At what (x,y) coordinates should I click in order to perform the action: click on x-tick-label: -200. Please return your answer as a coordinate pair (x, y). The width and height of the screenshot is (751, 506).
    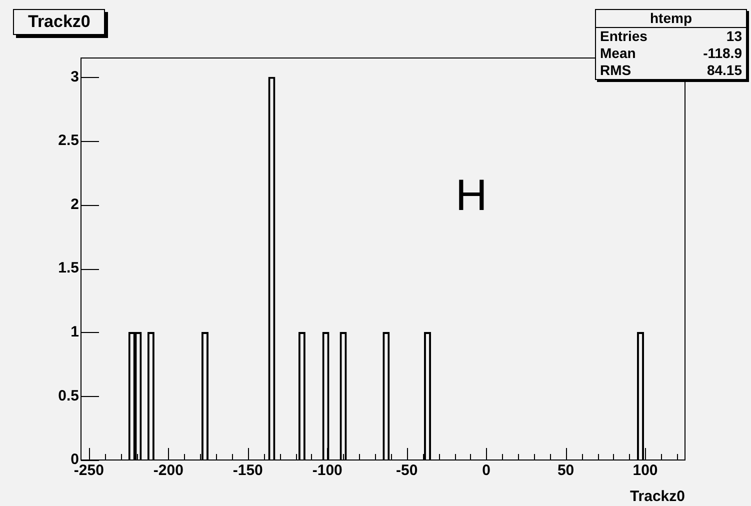
    Looking at the image, I should click on (168, 471).